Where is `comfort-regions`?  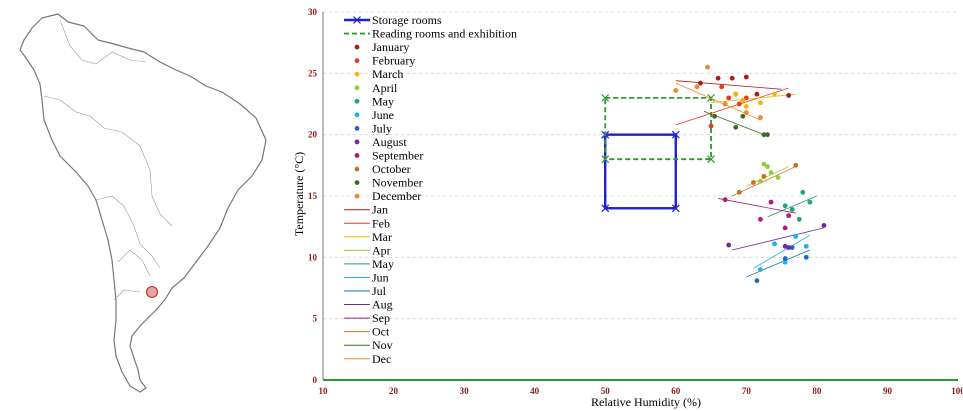
comfort-regions is located at coordinates (658, 152).